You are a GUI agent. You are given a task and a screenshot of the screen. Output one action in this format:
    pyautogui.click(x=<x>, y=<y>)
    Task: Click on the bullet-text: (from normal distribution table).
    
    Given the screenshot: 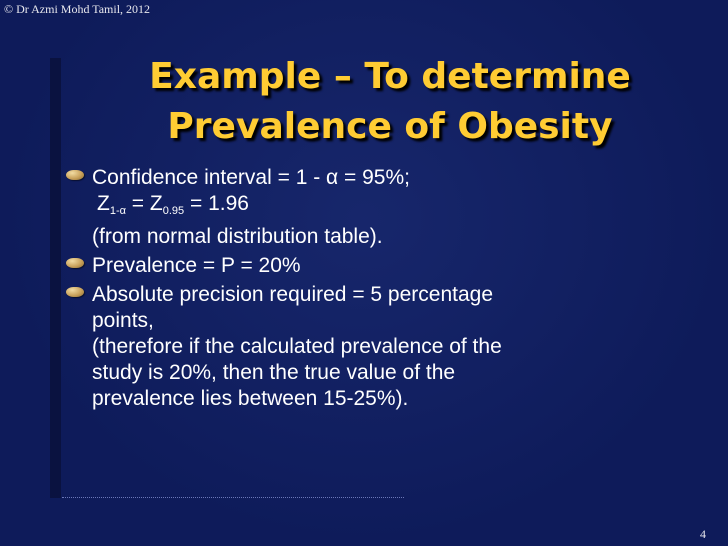 What is the action you would take?
    pyautogui.click(x=237, y=236)
    